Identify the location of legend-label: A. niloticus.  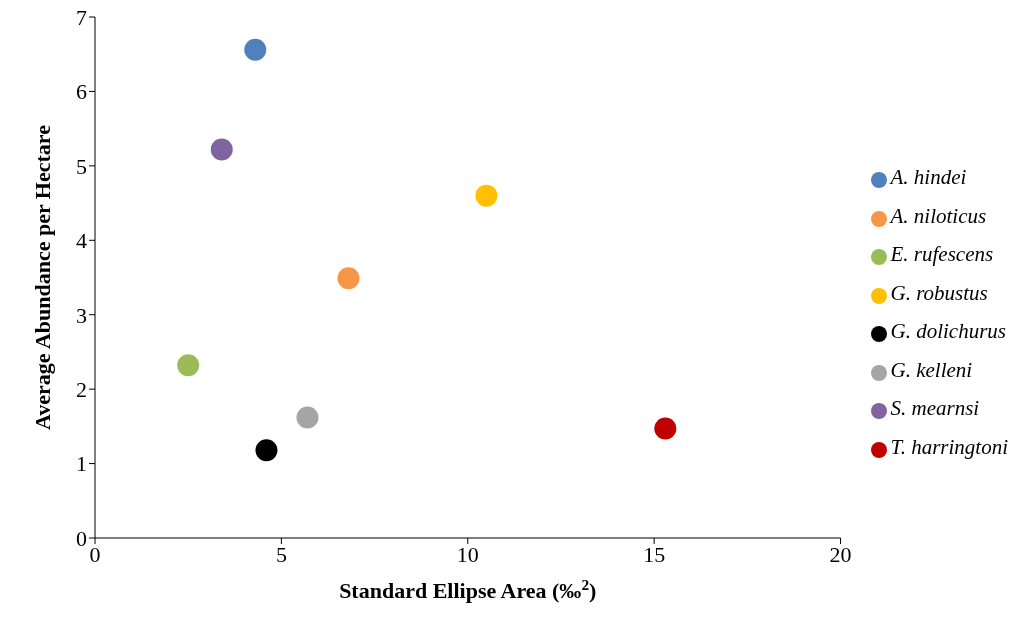
(938, 215).